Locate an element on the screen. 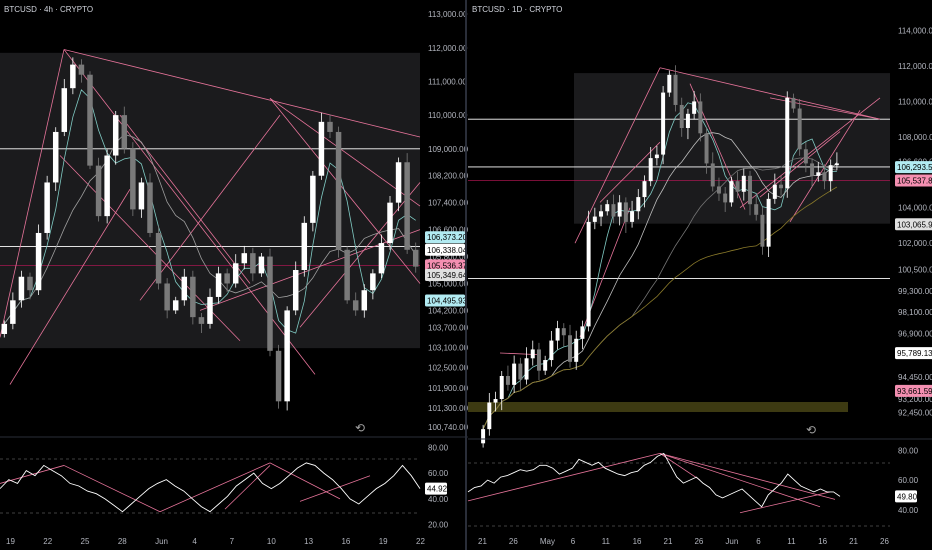  price-tick-label: 101,300.00 is located at coordinates (448, 408).